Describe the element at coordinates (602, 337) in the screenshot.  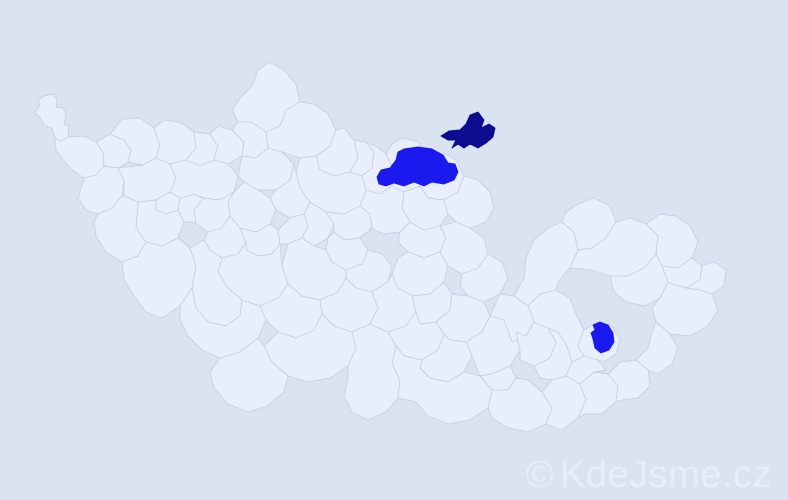
I see `highlighted-district-southeast` at that location.